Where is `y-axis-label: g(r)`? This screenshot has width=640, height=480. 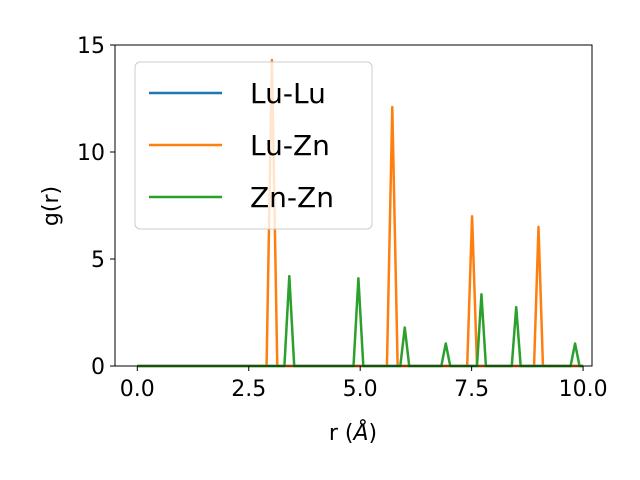 y-axis-label: g(r) is located at coordinates (51, 206).